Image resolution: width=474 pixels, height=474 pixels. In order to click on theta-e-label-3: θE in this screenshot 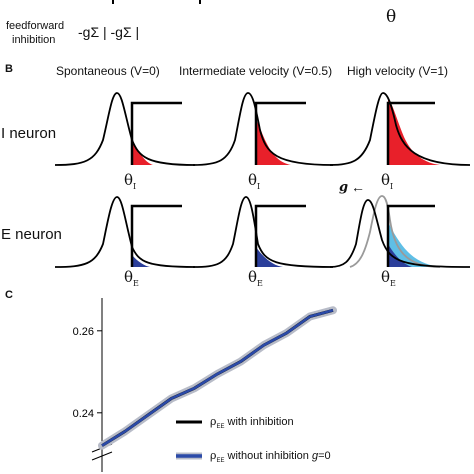, I will do `click(388, 278)`.